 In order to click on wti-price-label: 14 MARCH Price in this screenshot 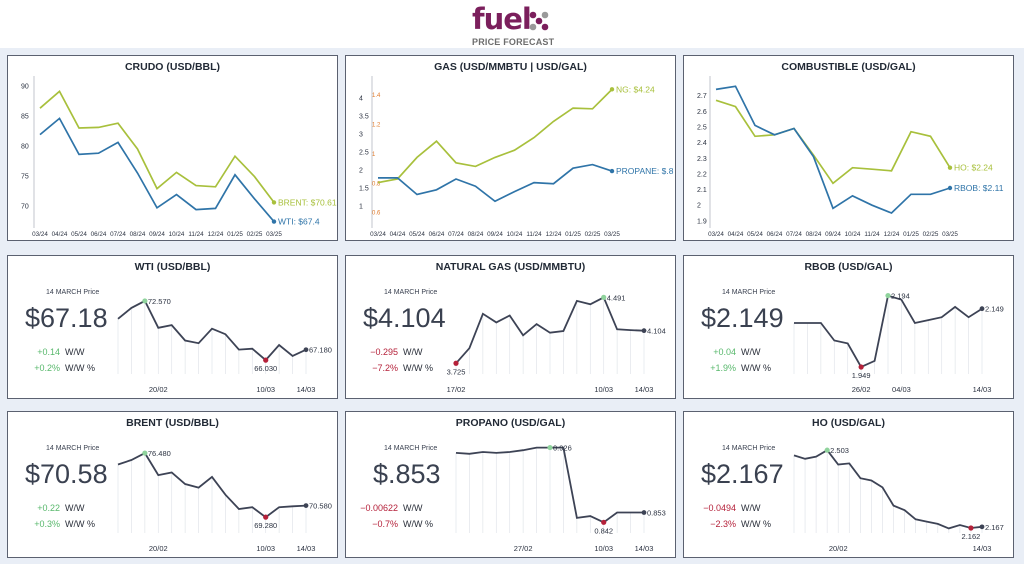, I will do `click(73, 292)`.